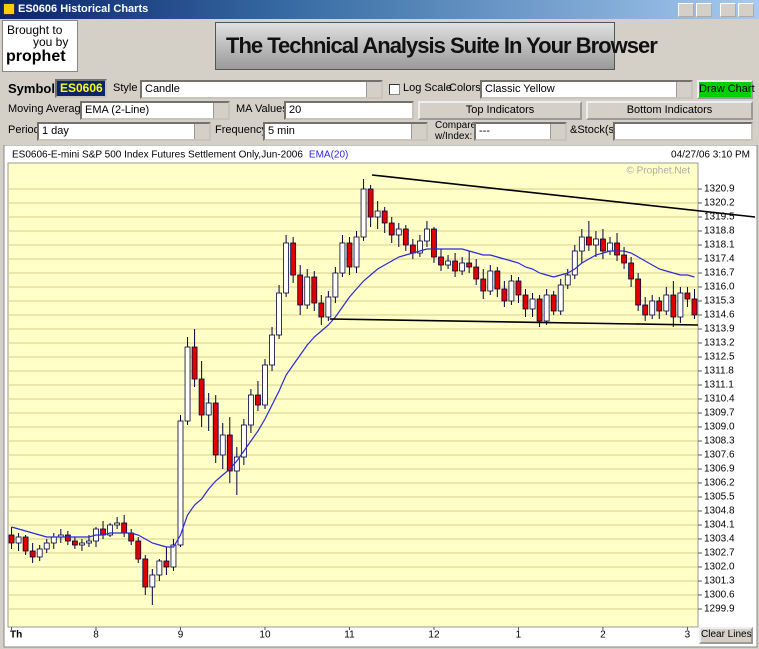 This screenshot has width=759, height=649. What do you see at coordinates (669, 110) in the screenshot?
I see `bottom-indicators-button: Bottom Indicators` at bounding box center [669, 110].